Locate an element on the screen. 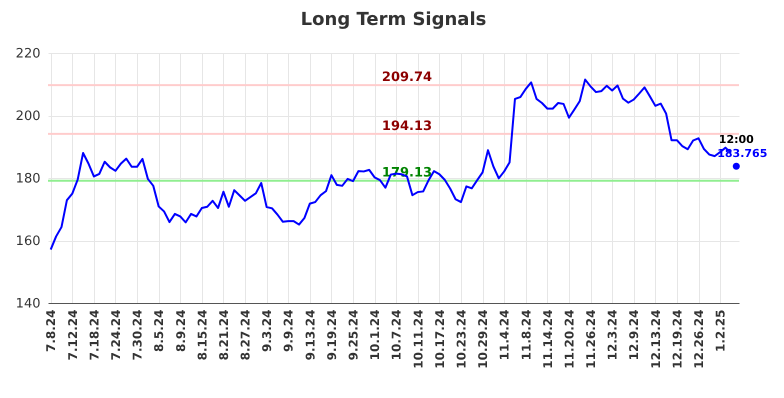 The image size is (784, 398). x-tick-label: 10.7.24 is located at coordinates (397, 335).